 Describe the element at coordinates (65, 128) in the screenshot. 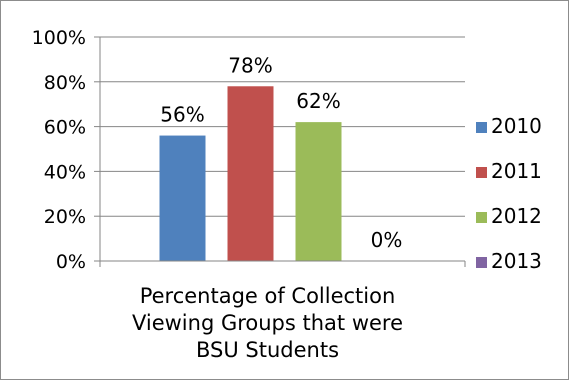

I see `y-tick-label: 60%` at that location.